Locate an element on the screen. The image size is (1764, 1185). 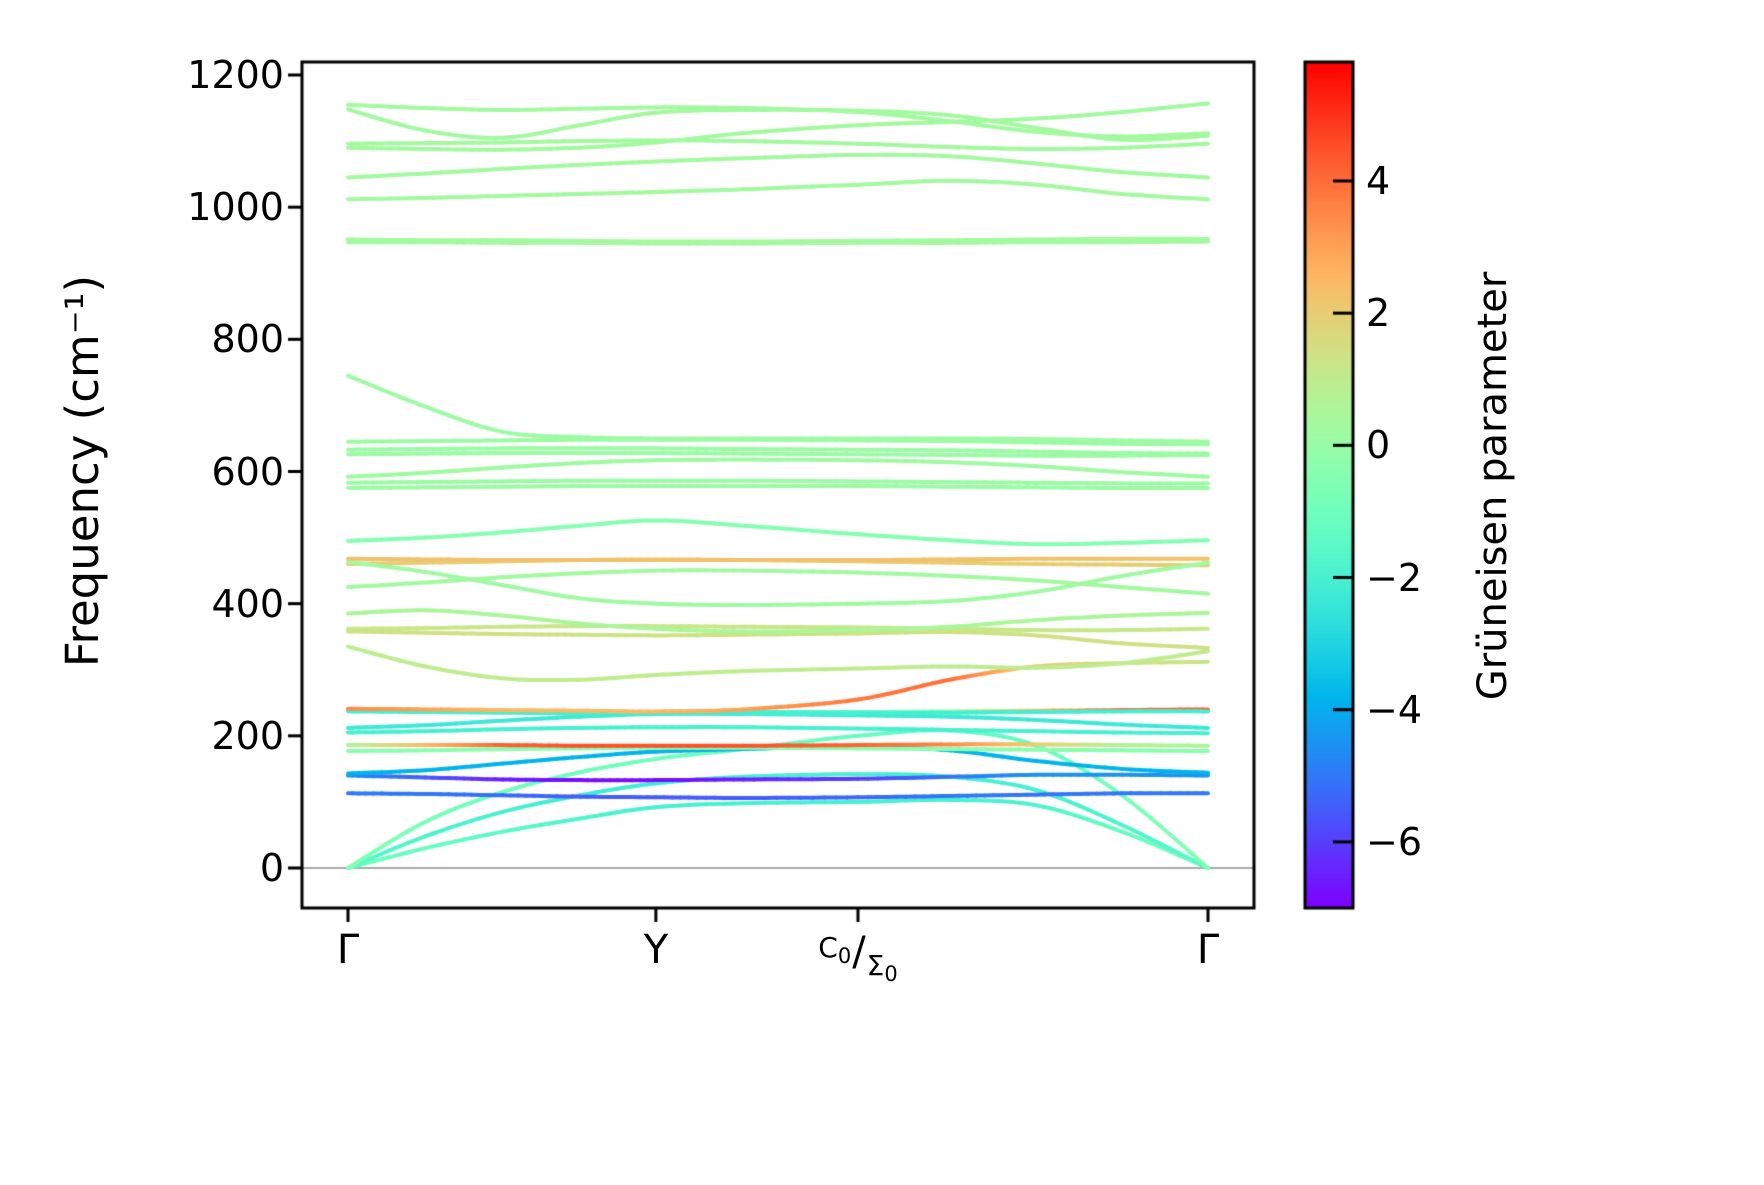
c-label-first: C0 is located at coordinates (834, 949).